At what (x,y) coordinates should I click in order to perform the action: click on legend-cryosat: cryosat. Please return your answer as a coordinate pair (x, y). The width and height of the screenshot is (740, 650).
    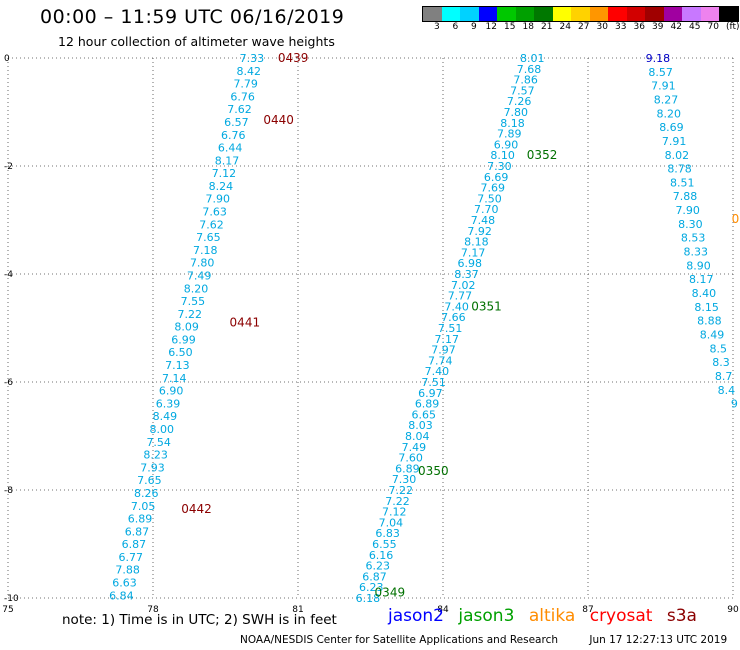
    Looking at the image, I should click on (621, 616).